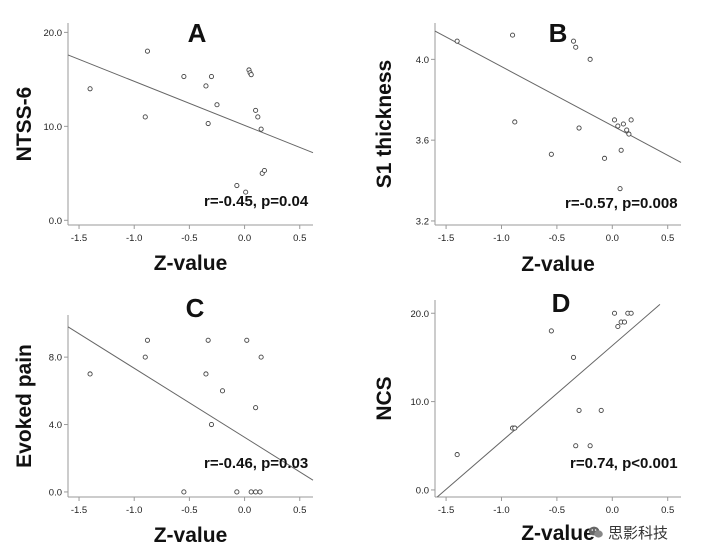 The image size is (706, 560). Describe the element at coordinates (197, 33) in the screenshot. I see `panel-letter: A` at that location.